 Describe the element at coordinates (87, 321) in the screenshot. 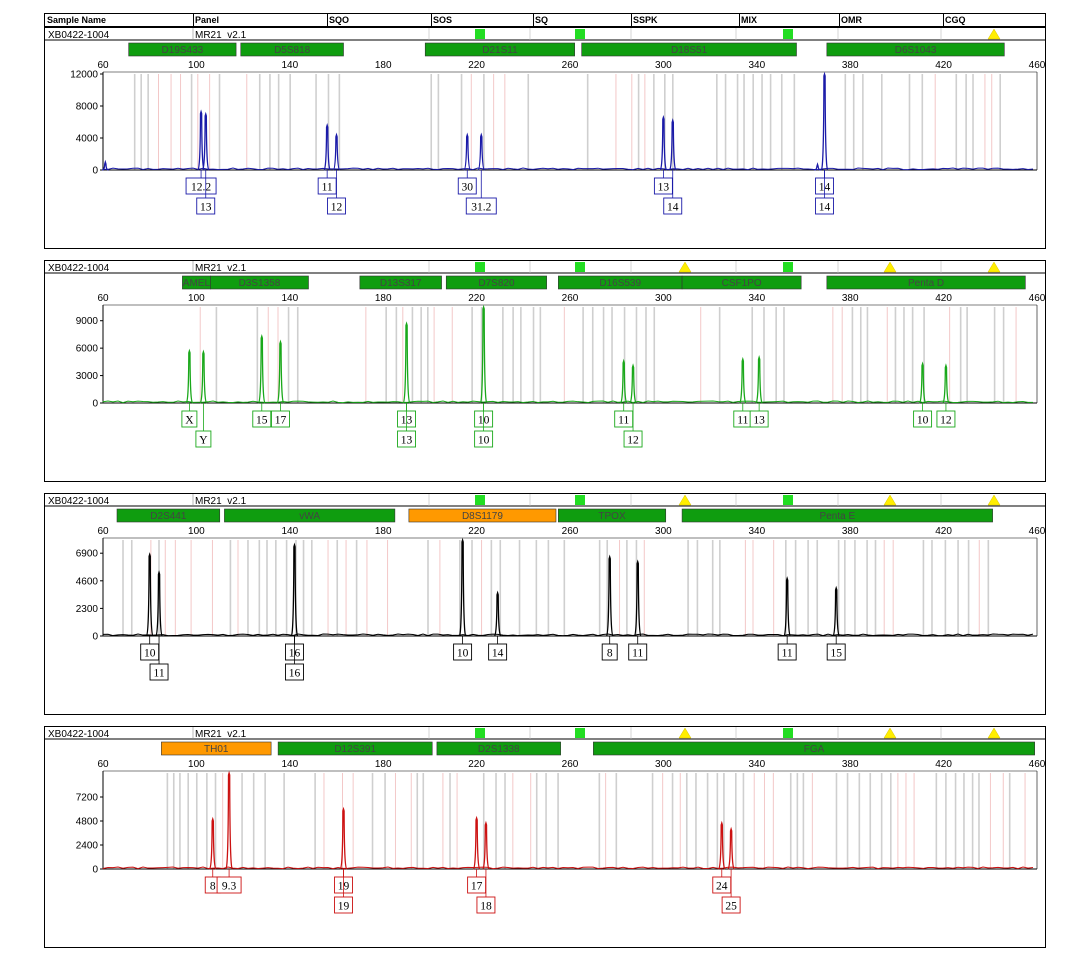

I see `y-tick-label: 9000` at that location.